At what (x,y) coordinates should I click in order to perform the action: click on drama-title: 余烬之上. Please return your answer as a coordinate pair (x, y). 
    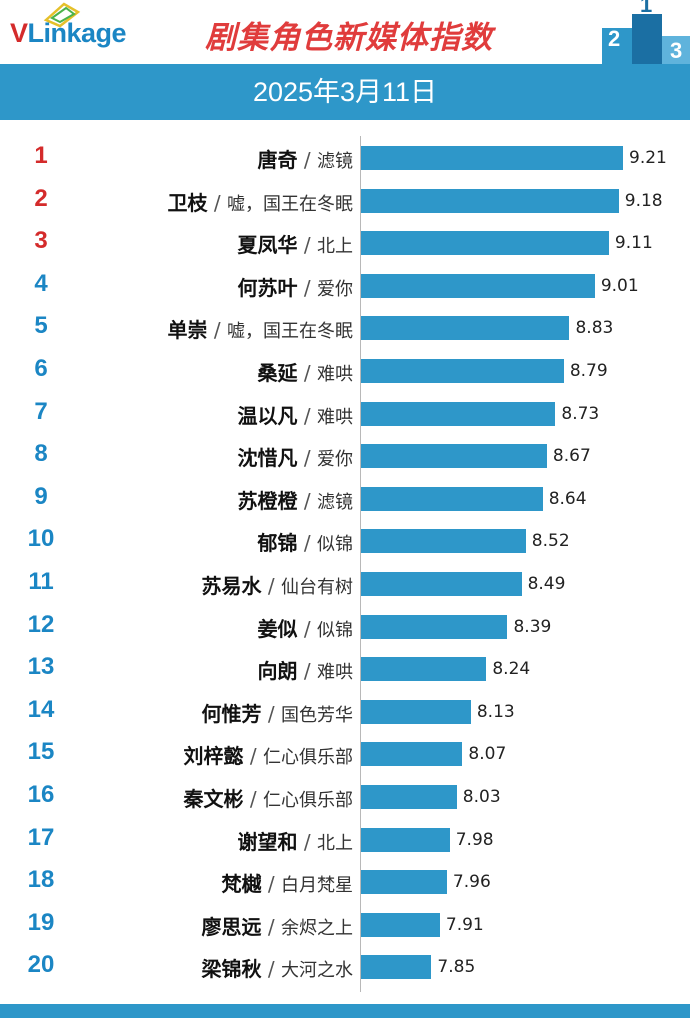
    Looking at the image, I should click on (317, 928).